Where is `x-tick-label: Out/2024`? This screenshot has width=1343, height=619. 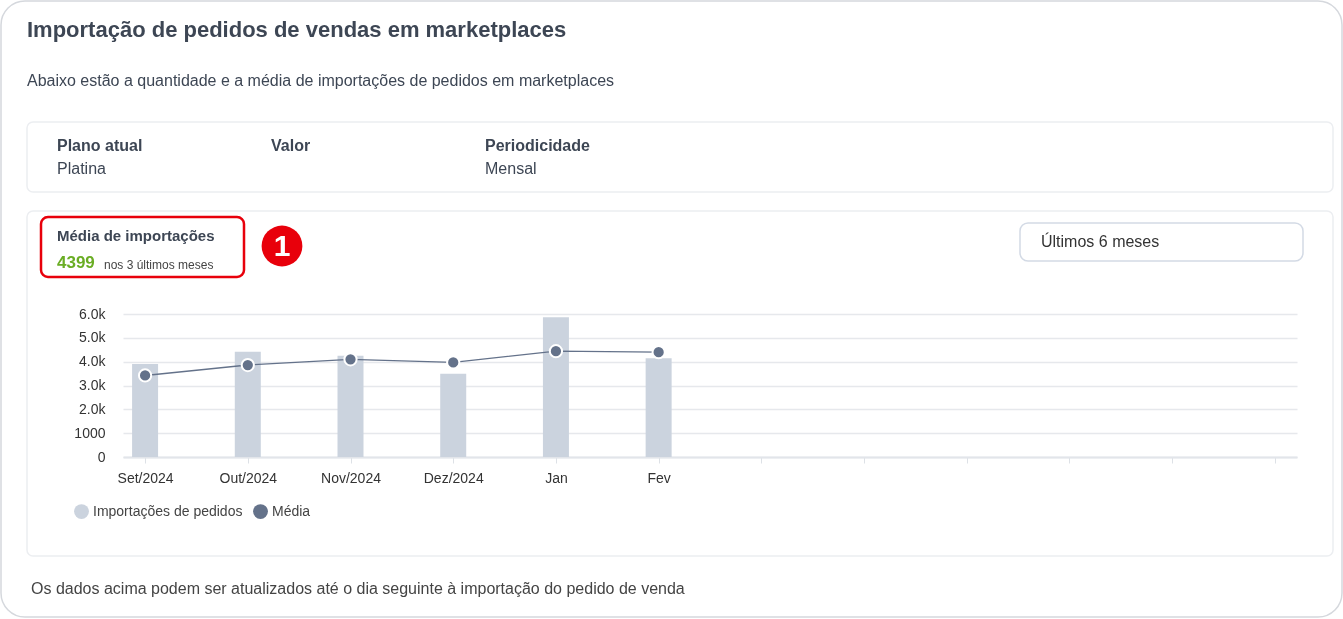
x-tick-label: Out/2024 is located at coordinates (248, 477).